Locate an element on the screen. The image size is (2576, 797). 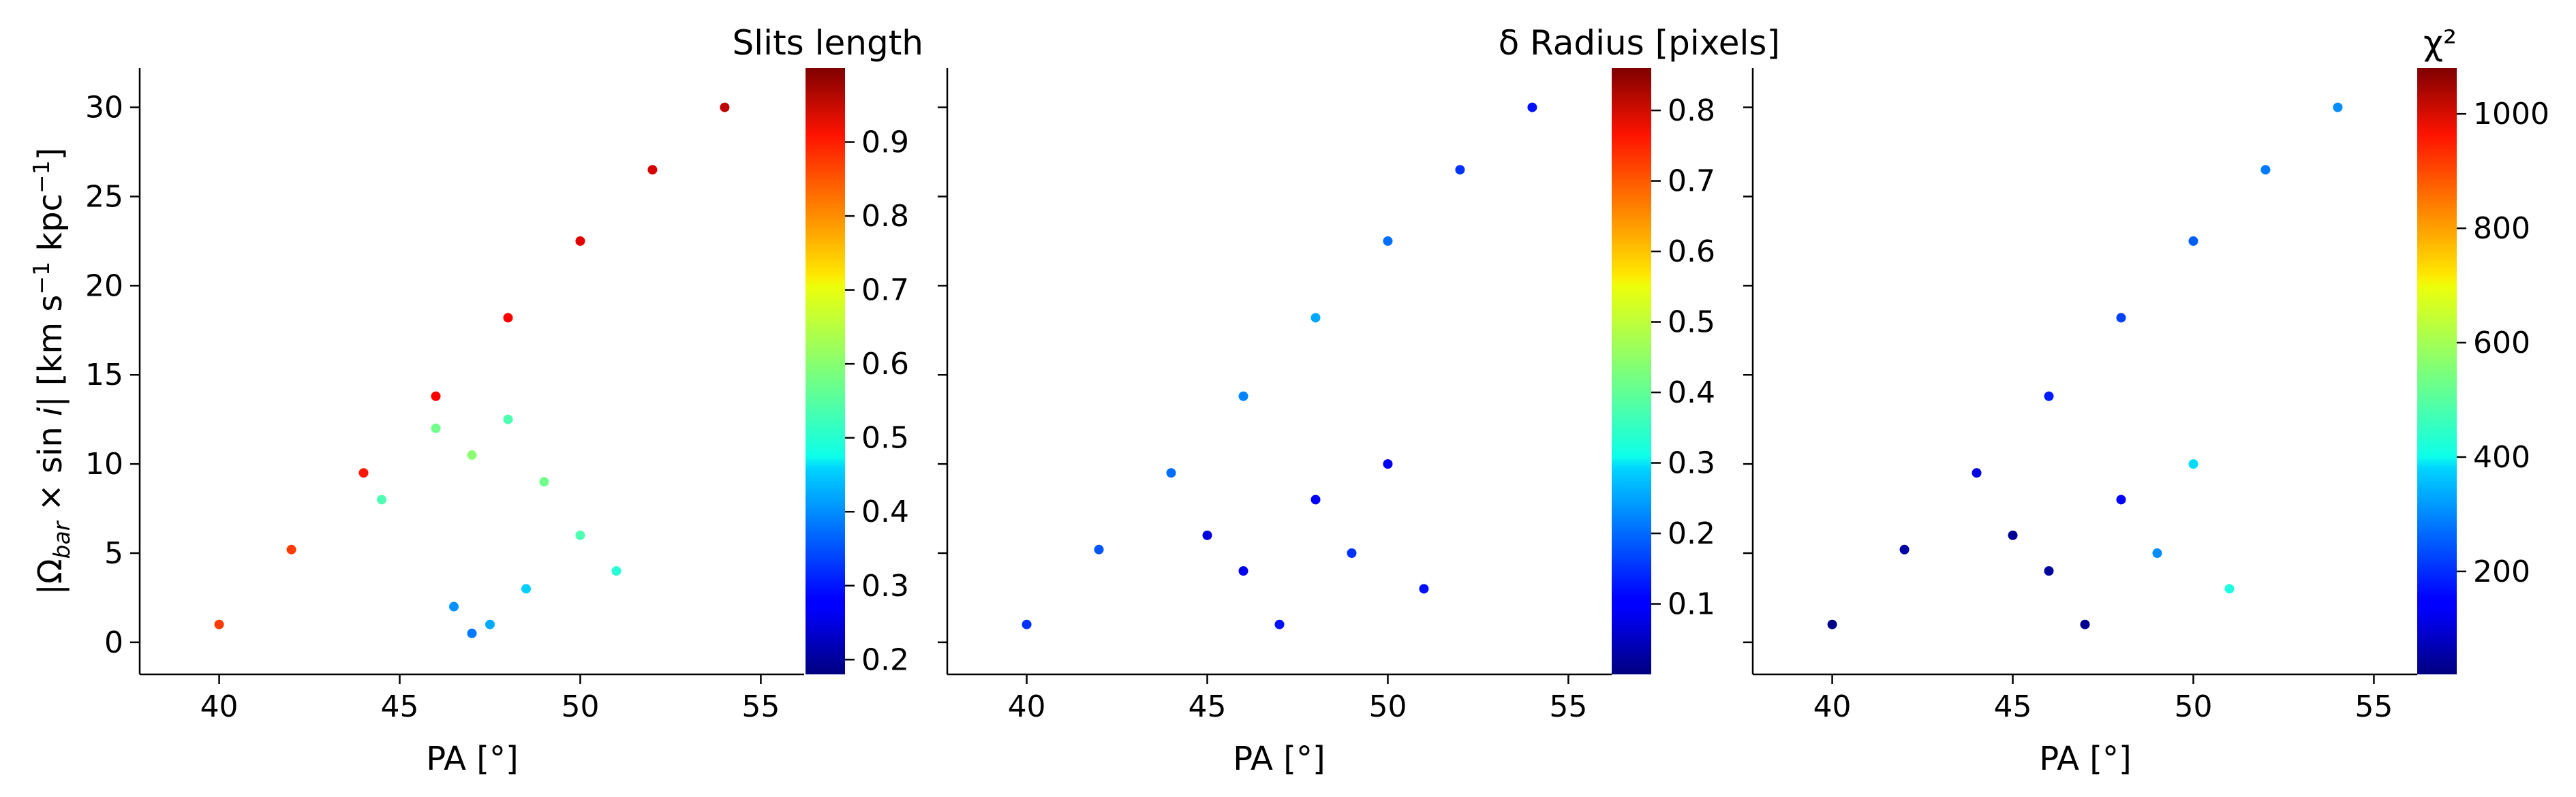
panel-2-colorbar-title: δ Radius [pixels] is located at coordinates (1639, 43).